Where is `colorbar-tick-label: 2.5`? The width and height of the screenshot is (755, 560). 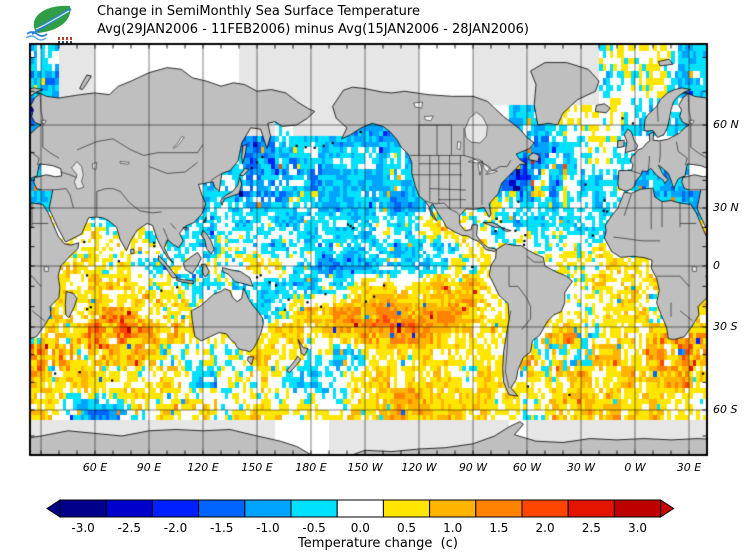
colorbar-tick-label: 2.5 is located at coordinates (591, 528).